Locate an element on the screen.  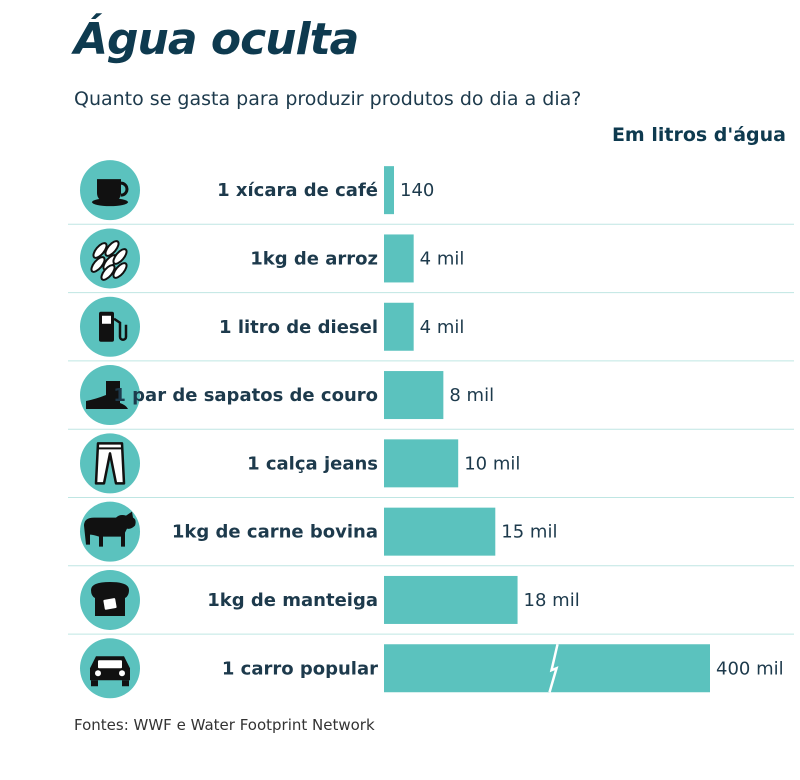
shoe-icon is located at coordinates (110, 395).